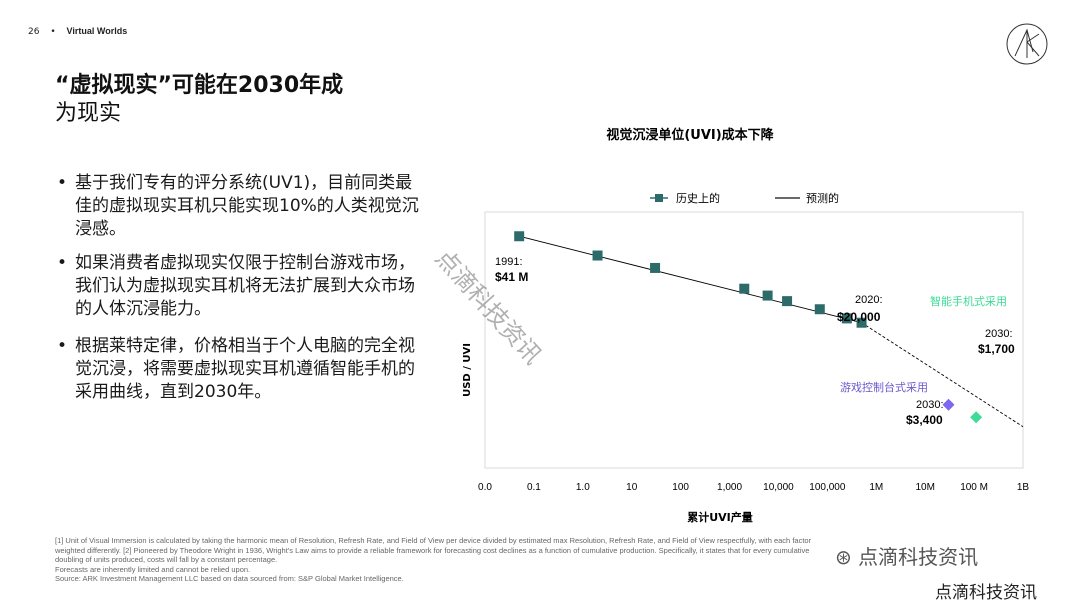 This screenshot has height=608, width=1080. What do you see at coordinates (467, 370) in the screenshot?
I see `y-axis-label: USD / UVI` at bounding box center [467, 370].